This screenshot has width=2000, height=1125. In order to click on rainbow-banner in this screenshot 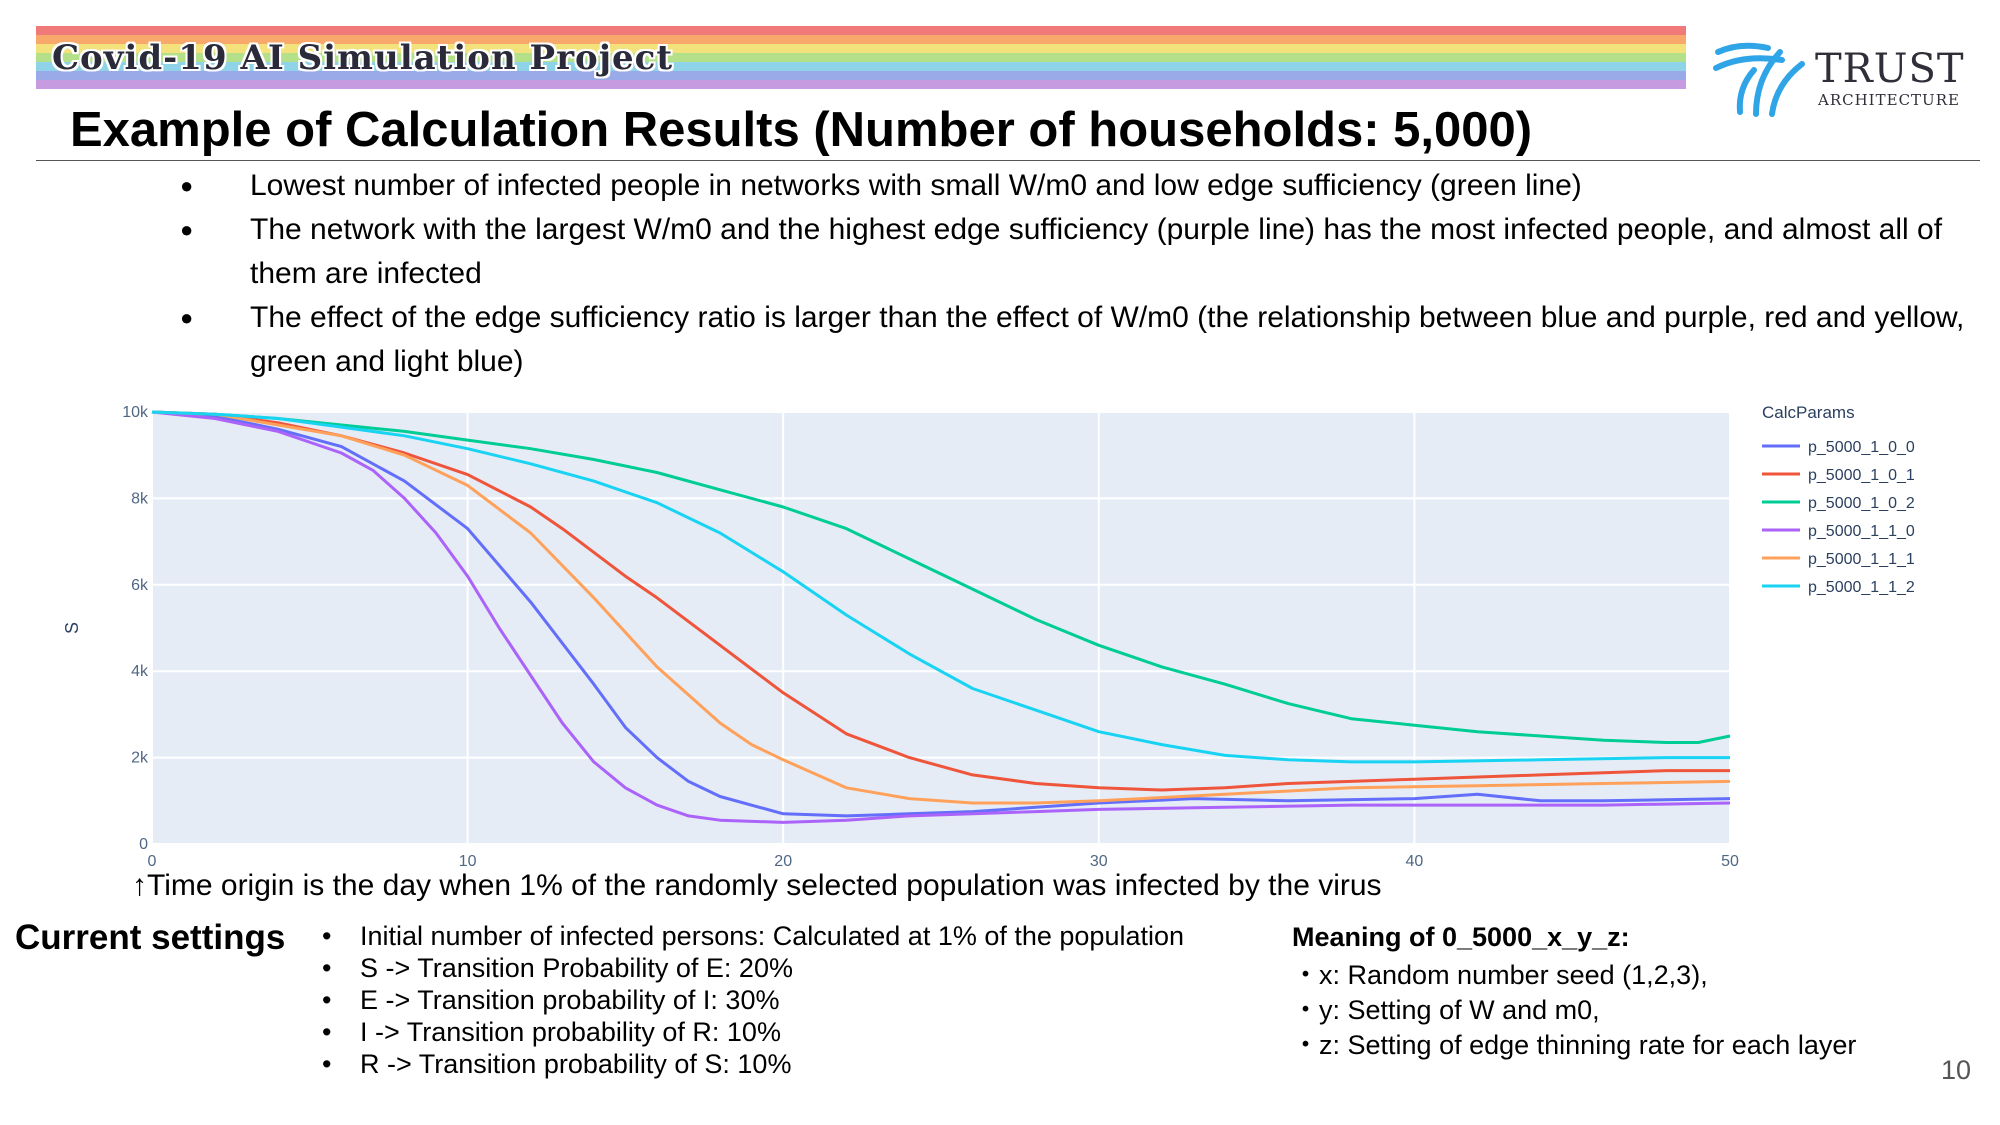, I will do `click(861, 57)`.